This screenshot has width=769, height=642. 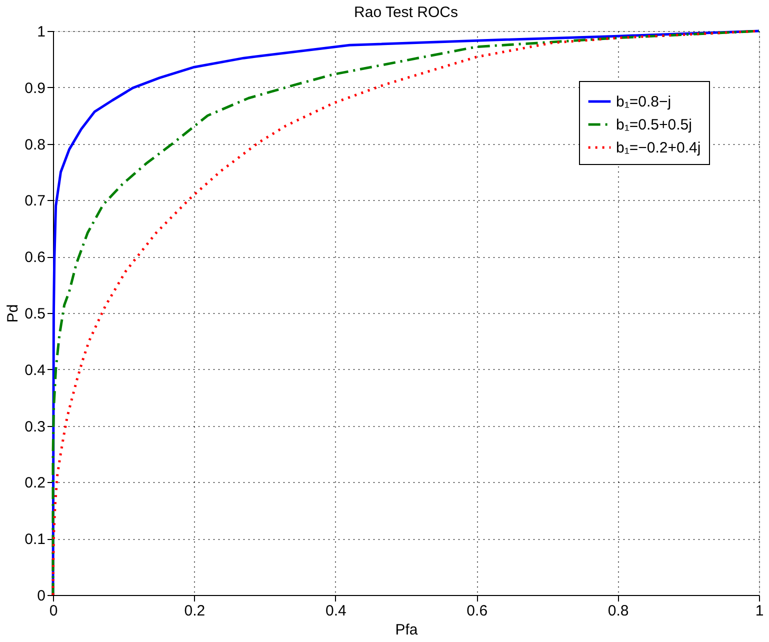 What do you see at coordinates (35, 539) in the screenshot?
I see `y-tick-label: 0.1` at bounding box center [35, 539].